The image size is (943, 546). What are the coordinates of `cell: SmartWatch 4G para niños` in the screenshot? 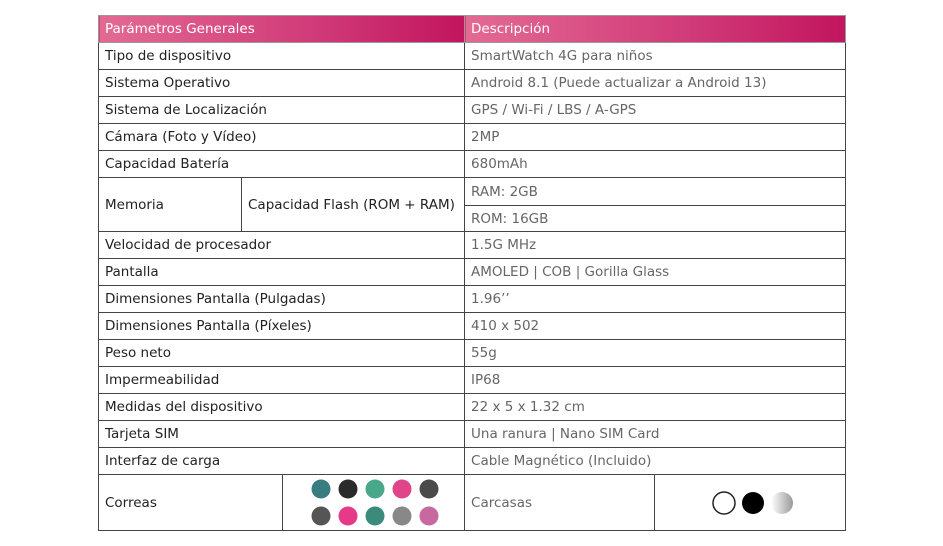 It's located at (655, 56).